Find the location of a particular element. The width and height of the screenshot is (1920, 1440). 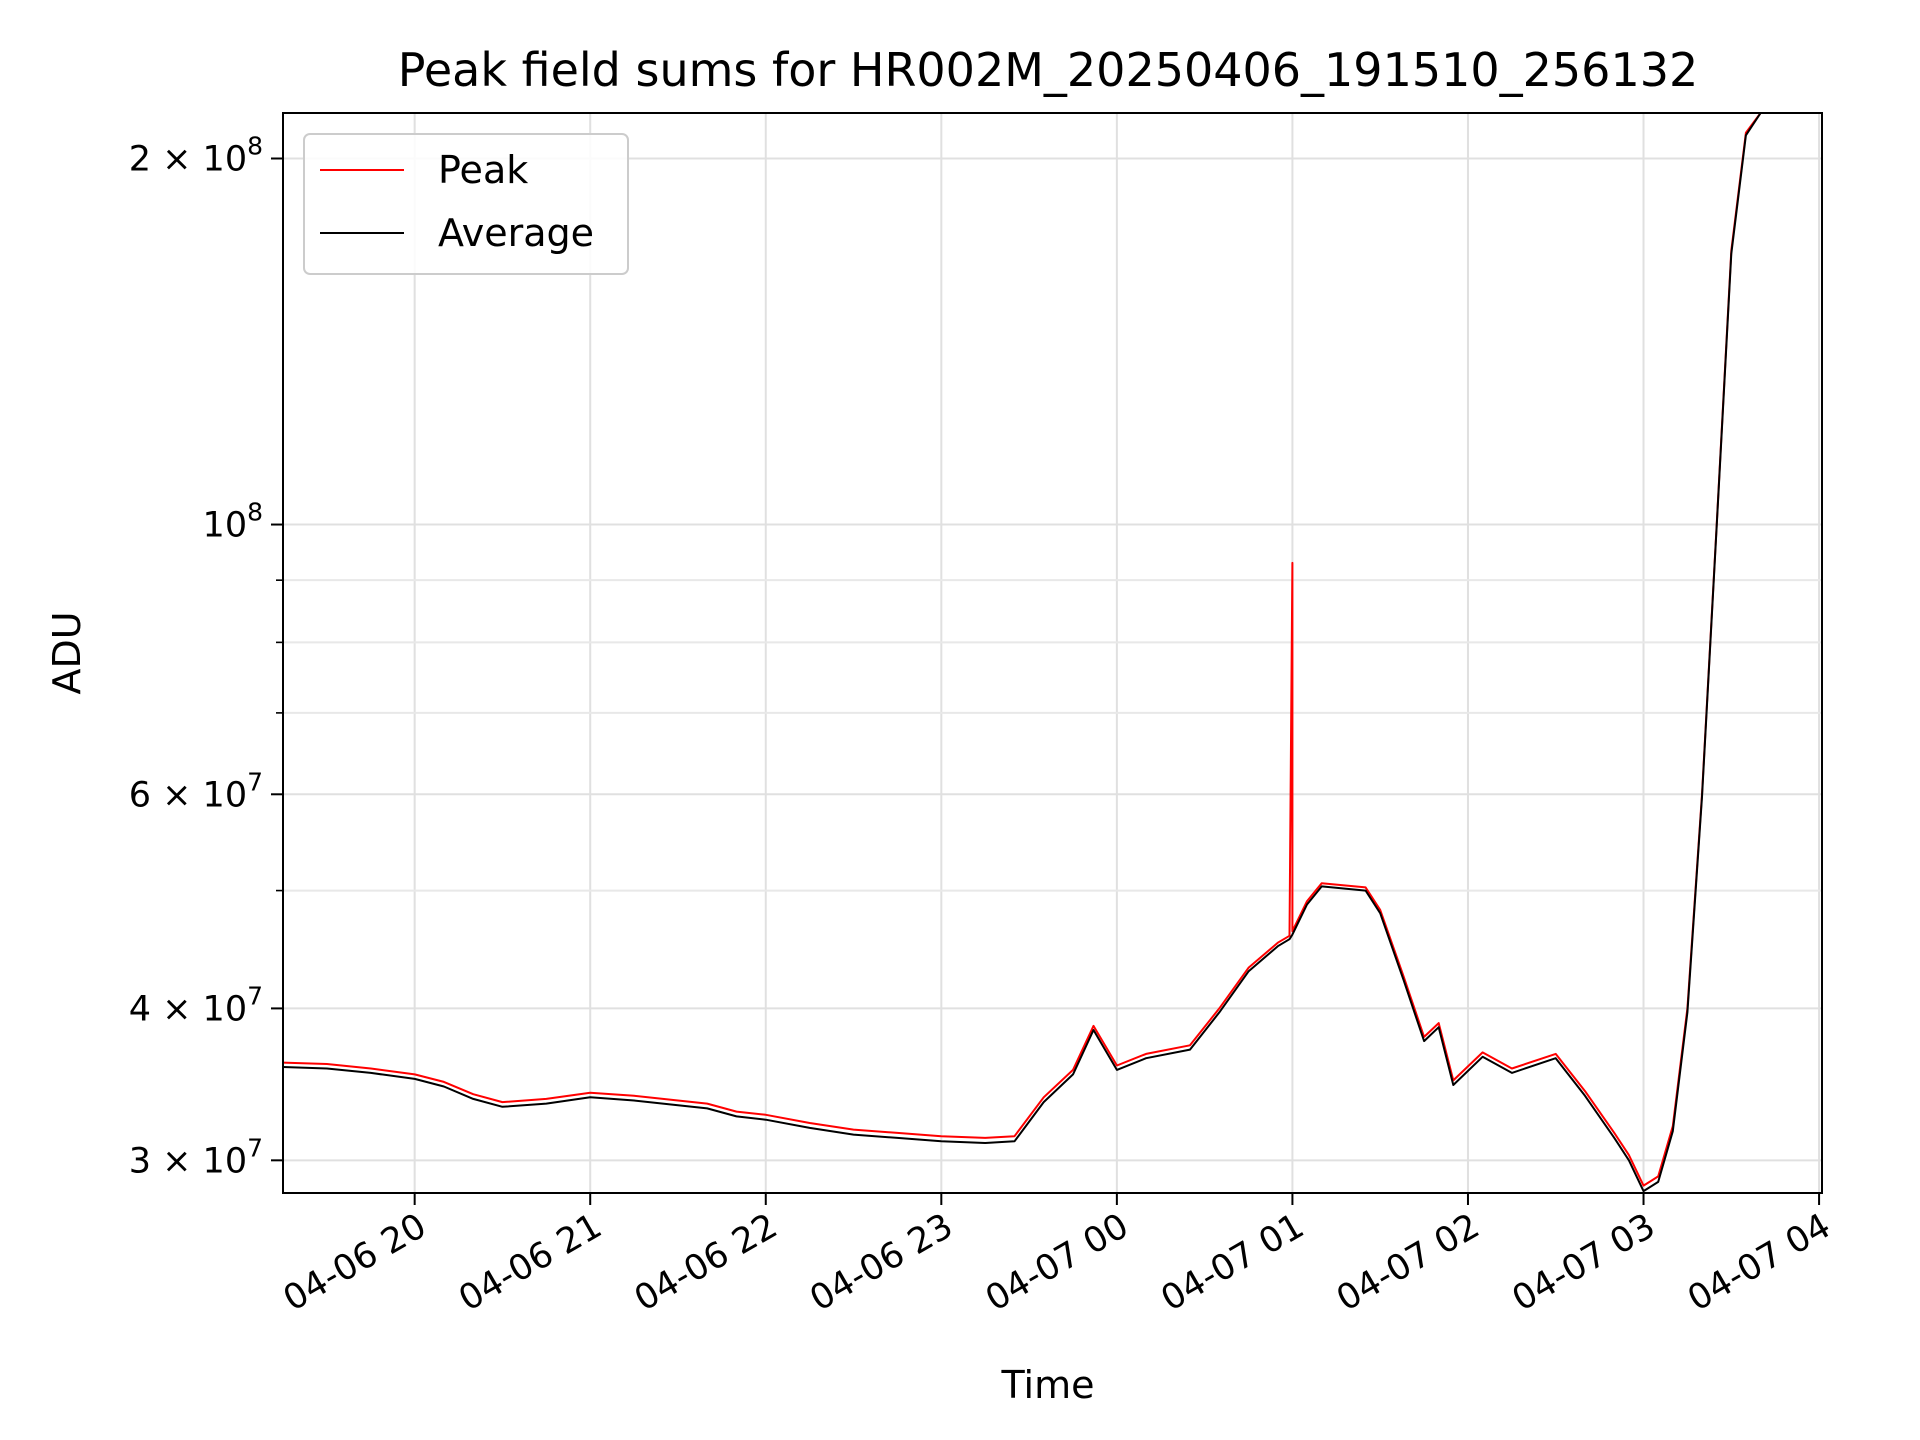

x-axis-label: Time is located at coordinates (1048, 1385).